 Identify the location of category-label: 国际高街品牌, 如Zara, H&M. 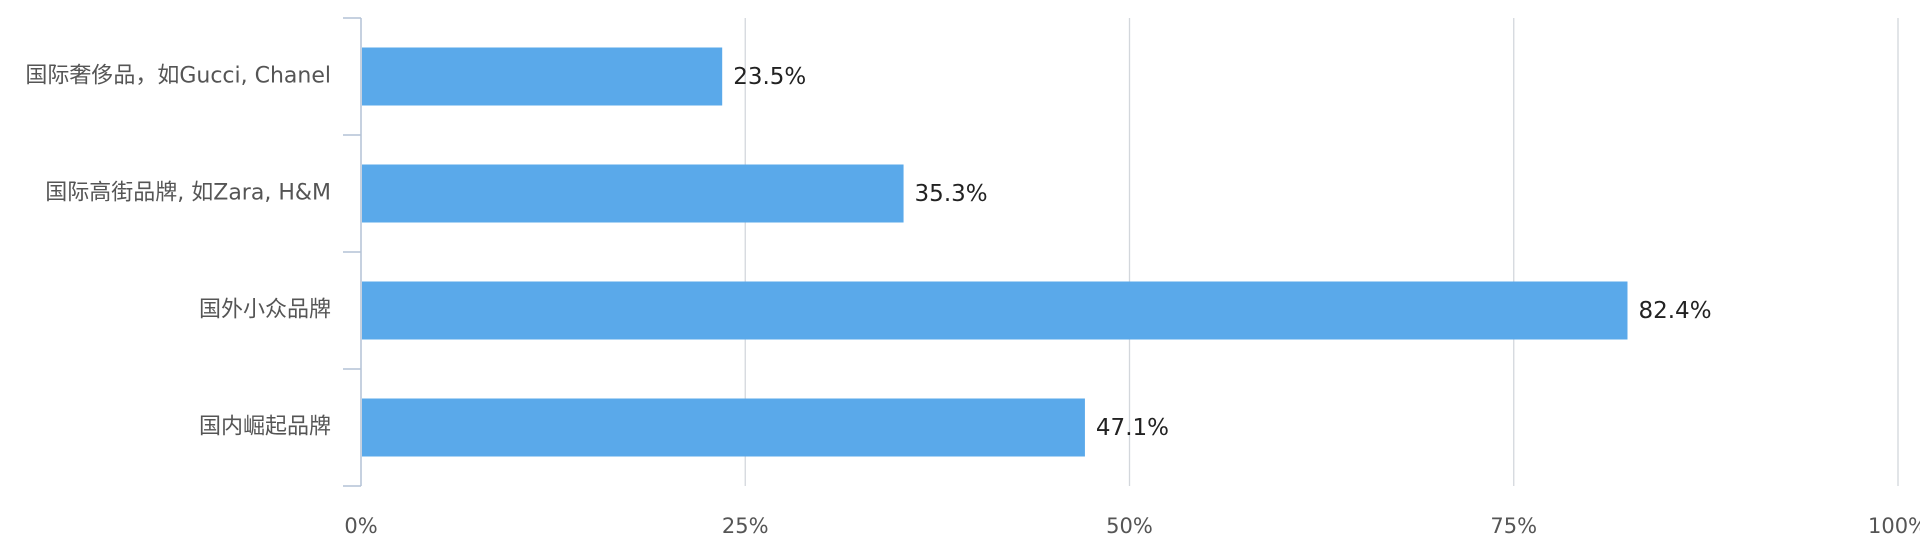
(188, 193).